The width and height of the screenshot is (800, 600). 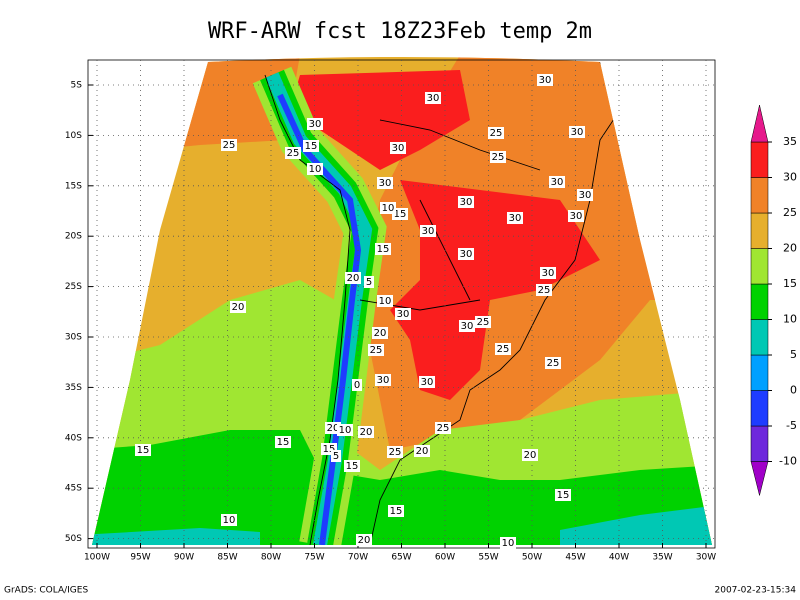 I want to click on coastline, so click(x=307, y=309).